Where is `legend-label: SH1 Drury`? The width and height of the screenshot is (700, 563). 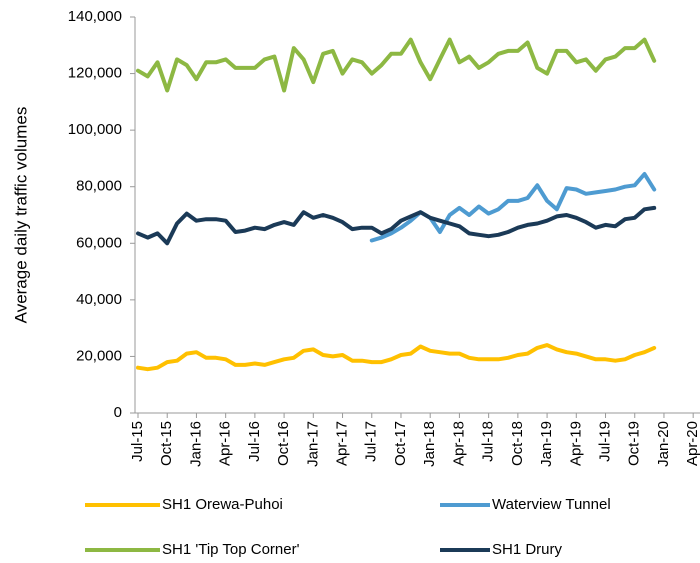
legend-label: SH1 Drury is located at coordinates (527, 549).